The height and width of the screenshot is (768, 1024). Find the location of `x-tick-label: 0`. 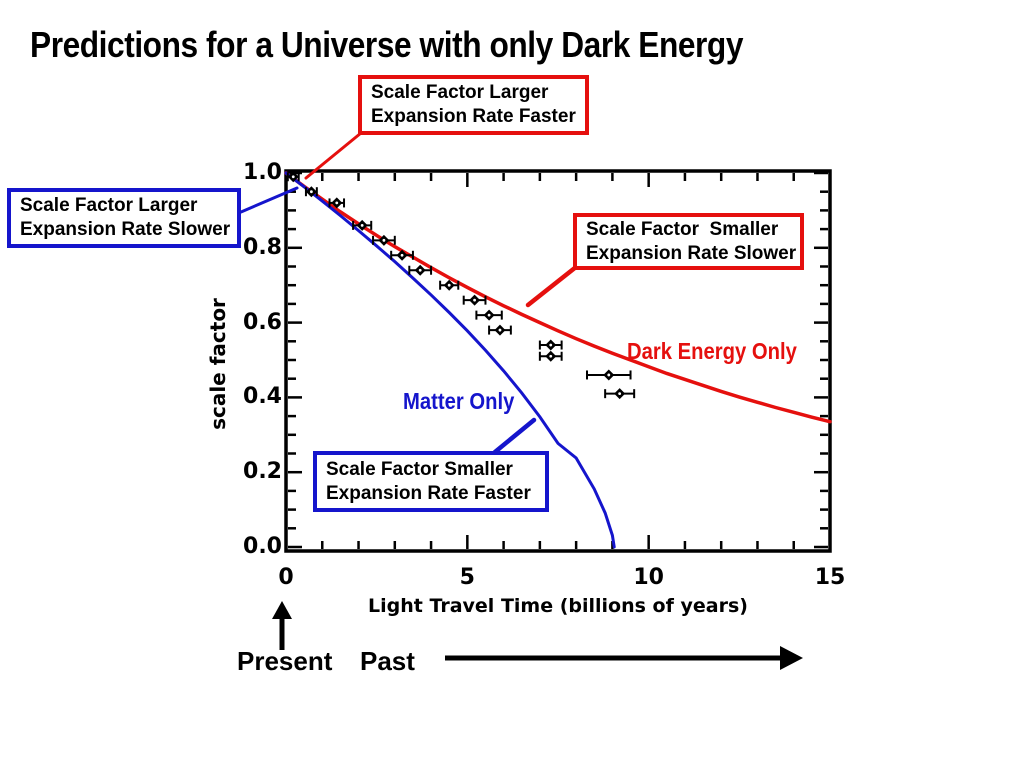

x-tick-label: 0 is located at coordinates (286, 577).